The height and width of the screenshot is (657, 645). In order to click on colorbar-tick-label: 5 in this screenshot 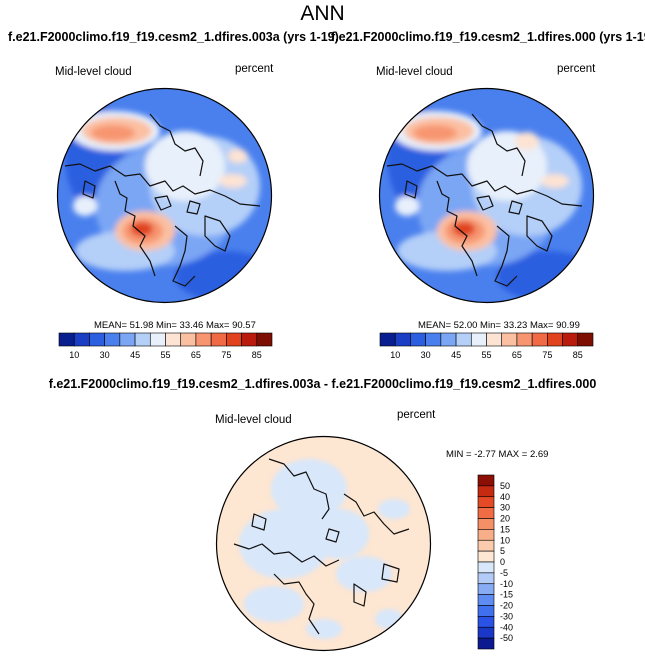, I will do `click(502, 551)`.